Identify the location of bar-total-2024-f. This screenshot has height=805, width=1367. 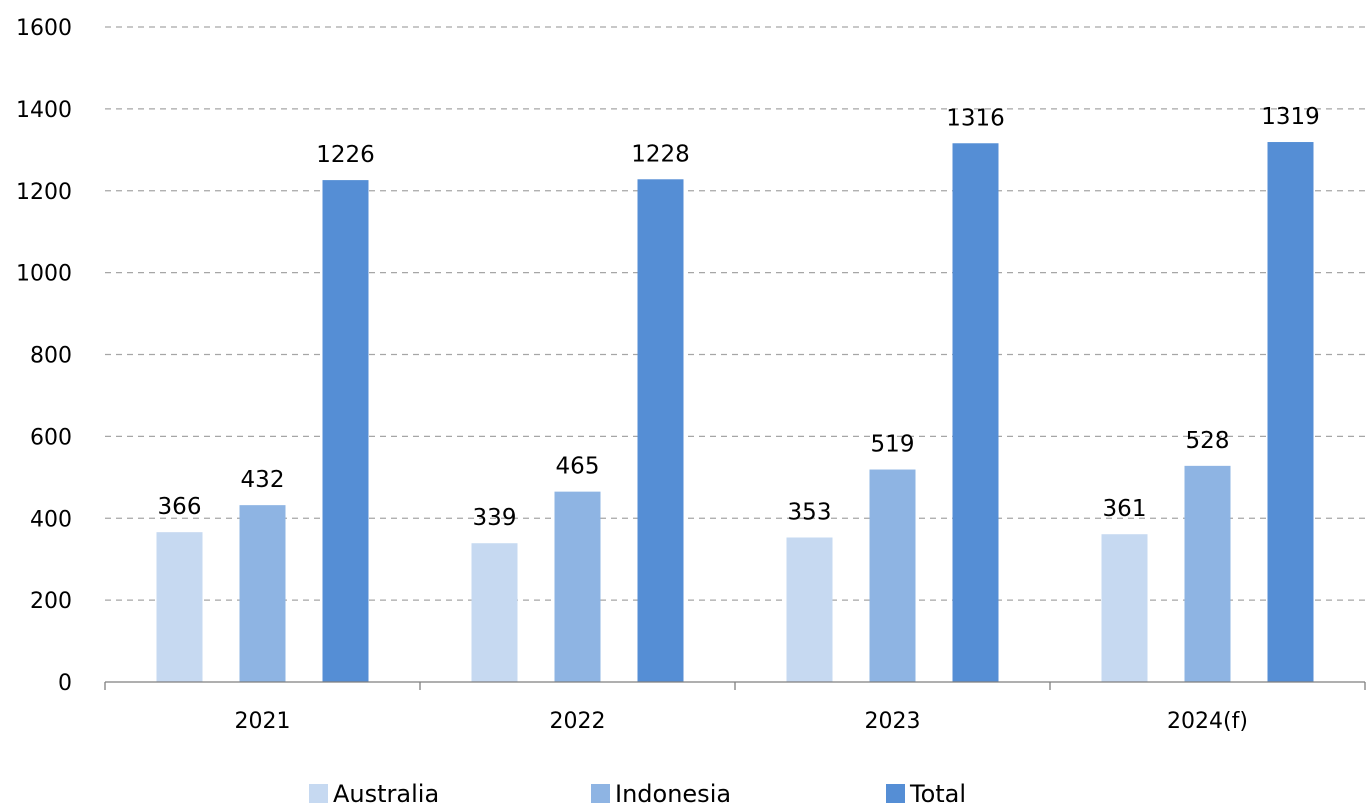
(1290, 412).